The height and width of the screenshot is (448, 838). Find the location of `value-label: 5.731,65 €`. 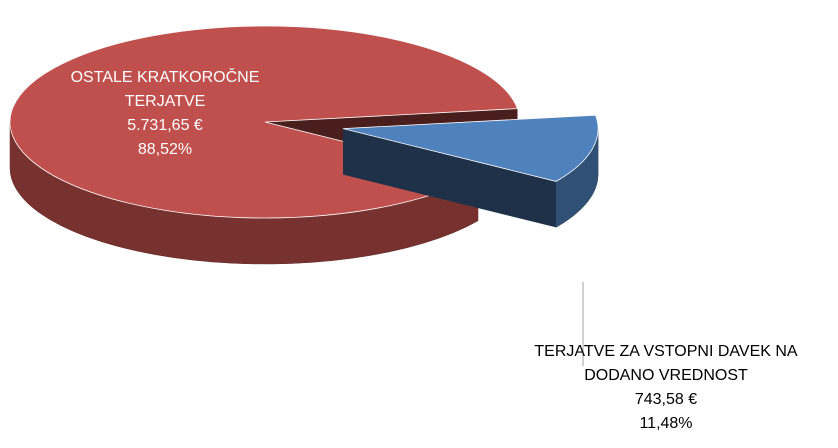

value-label: 5.731,65 € is located at coordinates (165, 125).